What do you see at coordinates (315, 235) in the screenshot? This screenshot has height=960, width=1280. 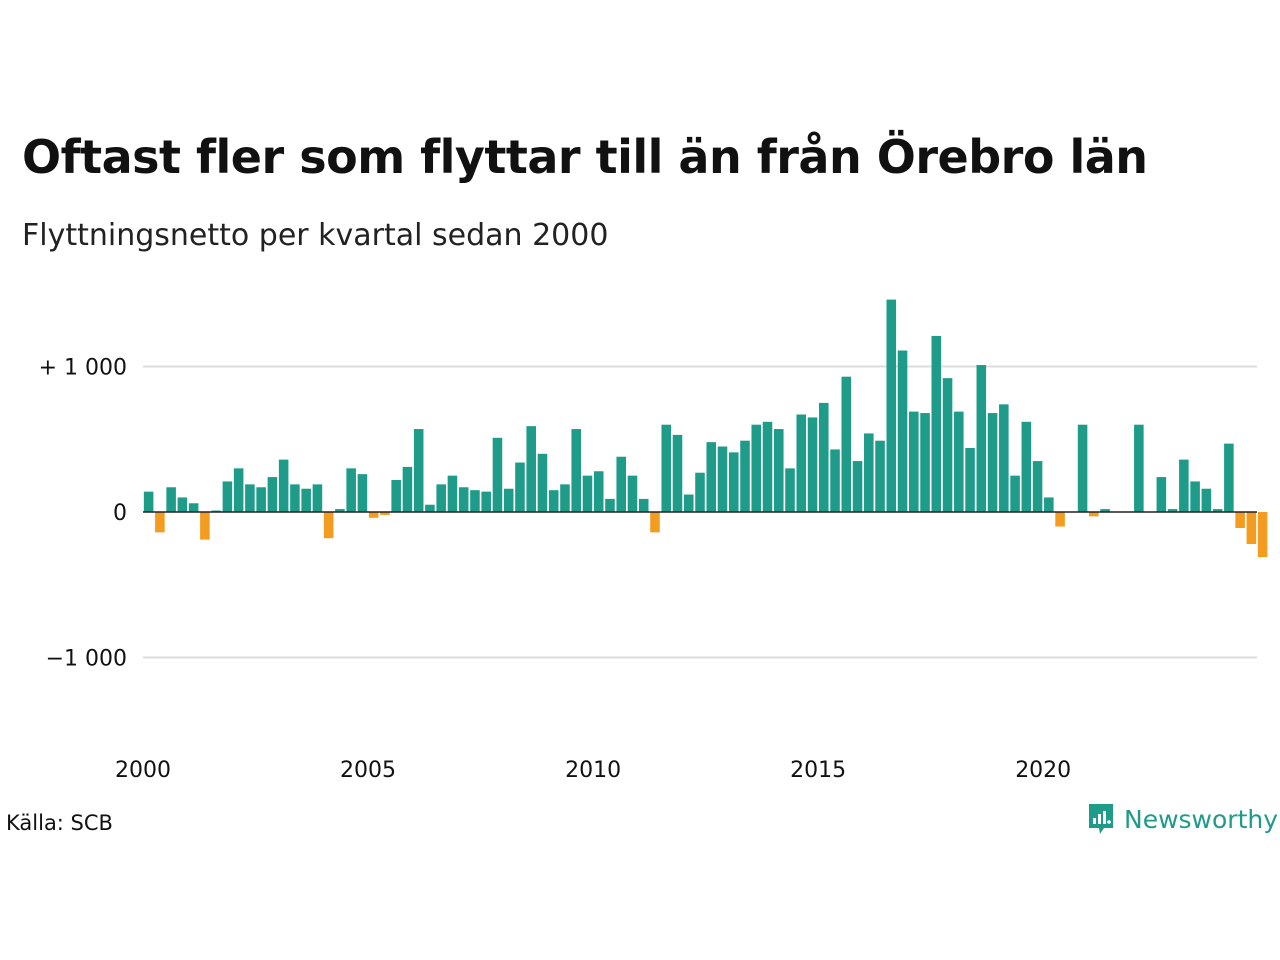 I see `chart-subtitle: Flyttningsnetto per kvartal sedan 2000` at bounding box center [315, 235].